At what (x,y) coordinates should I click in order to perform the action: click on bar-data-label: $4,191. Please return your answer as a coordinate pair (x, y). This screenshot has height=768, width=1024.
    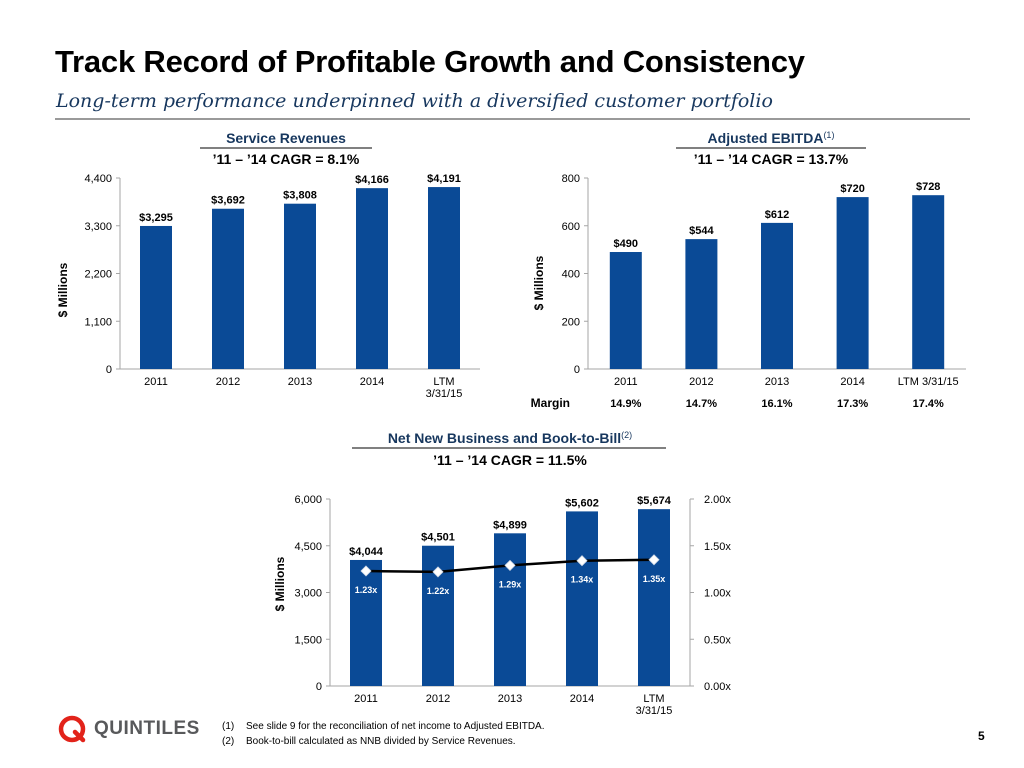
    Looking at the image, I should click on (444, 179).